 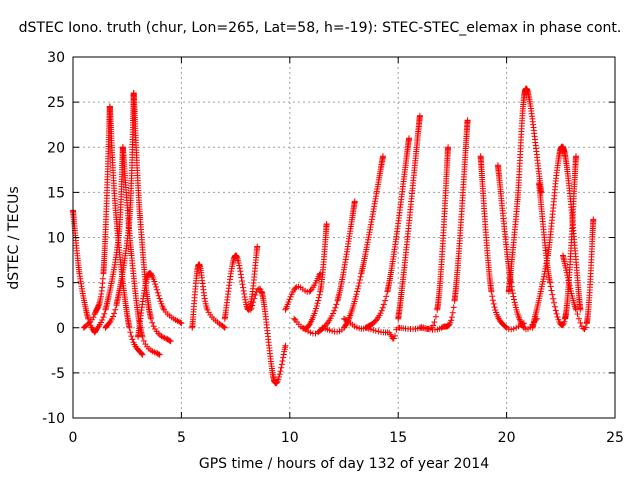 What do you see at coordinates (615, 438) in the screenshot?
I see `x-tick-label: 25` at bounding box center [615, 438].